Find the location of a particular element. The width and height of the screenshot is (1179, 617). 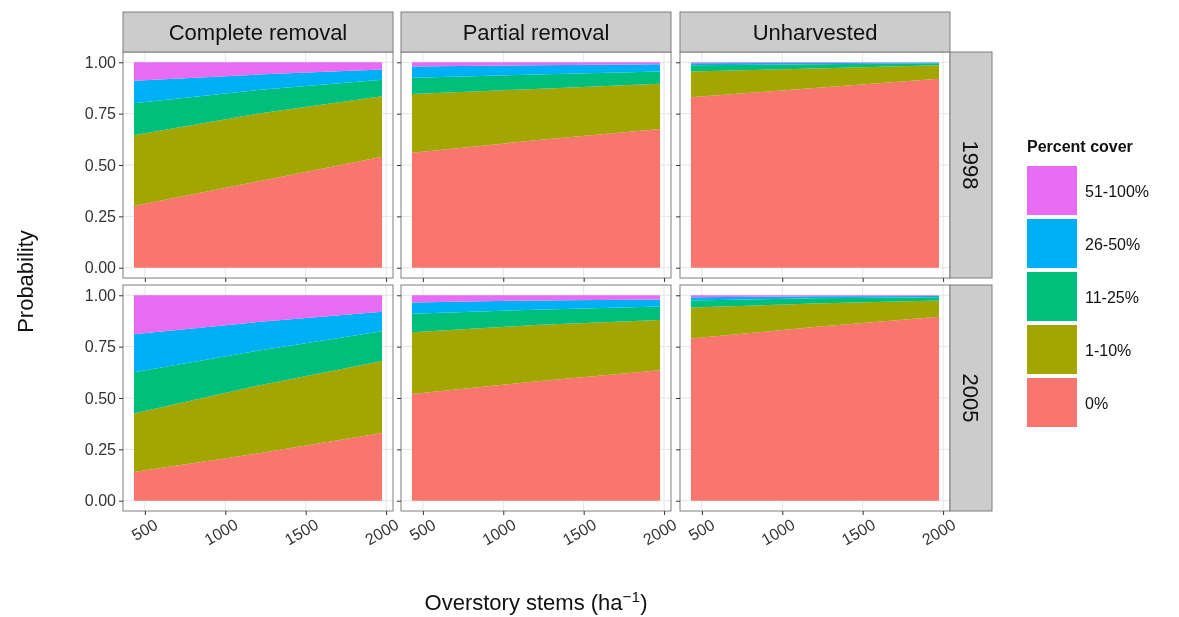

chart-title: Partial removal is located at coordinates (536, 32).